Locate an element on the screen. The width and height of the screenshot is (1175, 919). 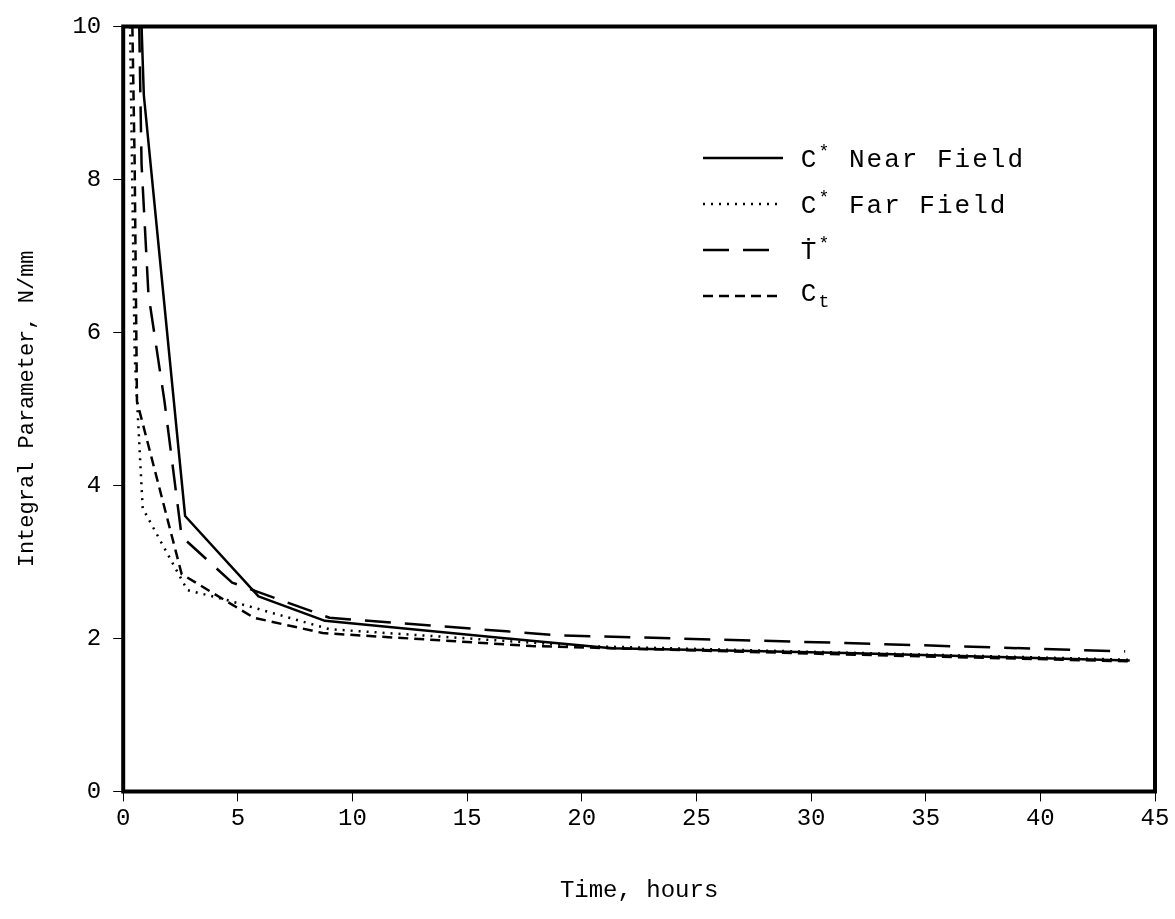
legend-label: Ṫ$^{*}$ is located at coordinates (816, 250).